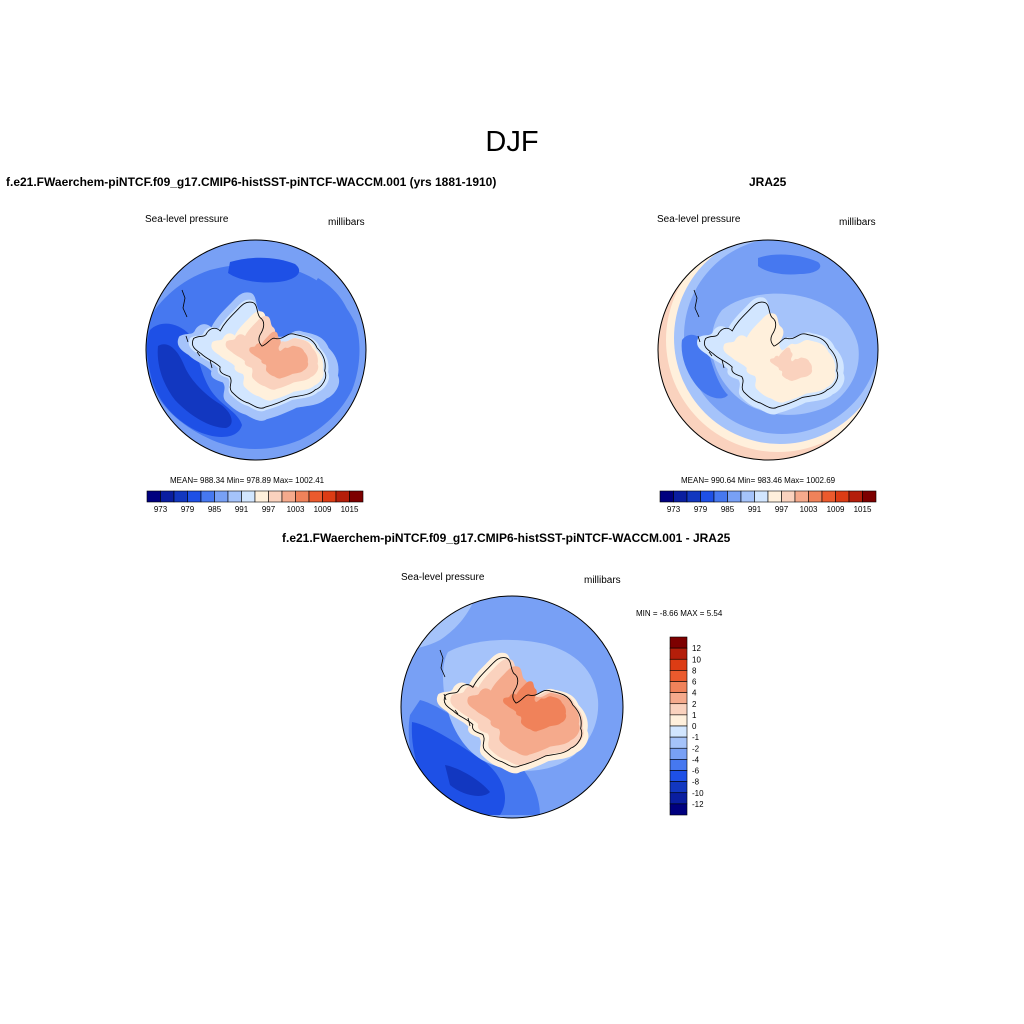 This screenshot has height=1024, width=1024. What do you see at coordinates (782, 509) in the screenshot?
I see `panel-2-colorbar-tick-label: 997` at bounding box center [782, 509].